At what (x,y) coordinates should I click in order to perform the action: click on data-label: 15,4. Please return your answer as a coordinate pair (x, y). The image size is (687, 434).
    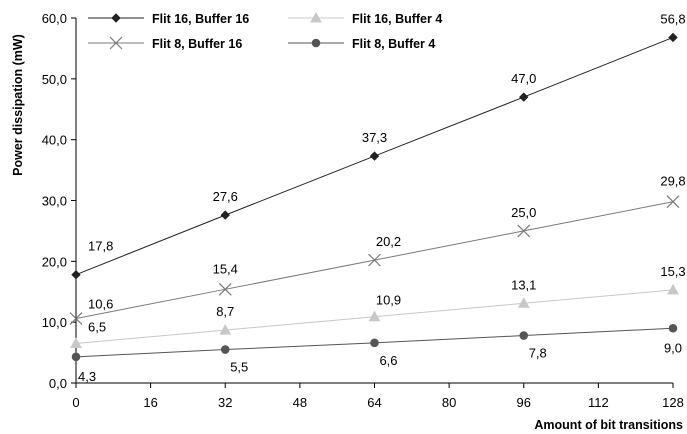
    Looking at the image, I should click on (225, 268).